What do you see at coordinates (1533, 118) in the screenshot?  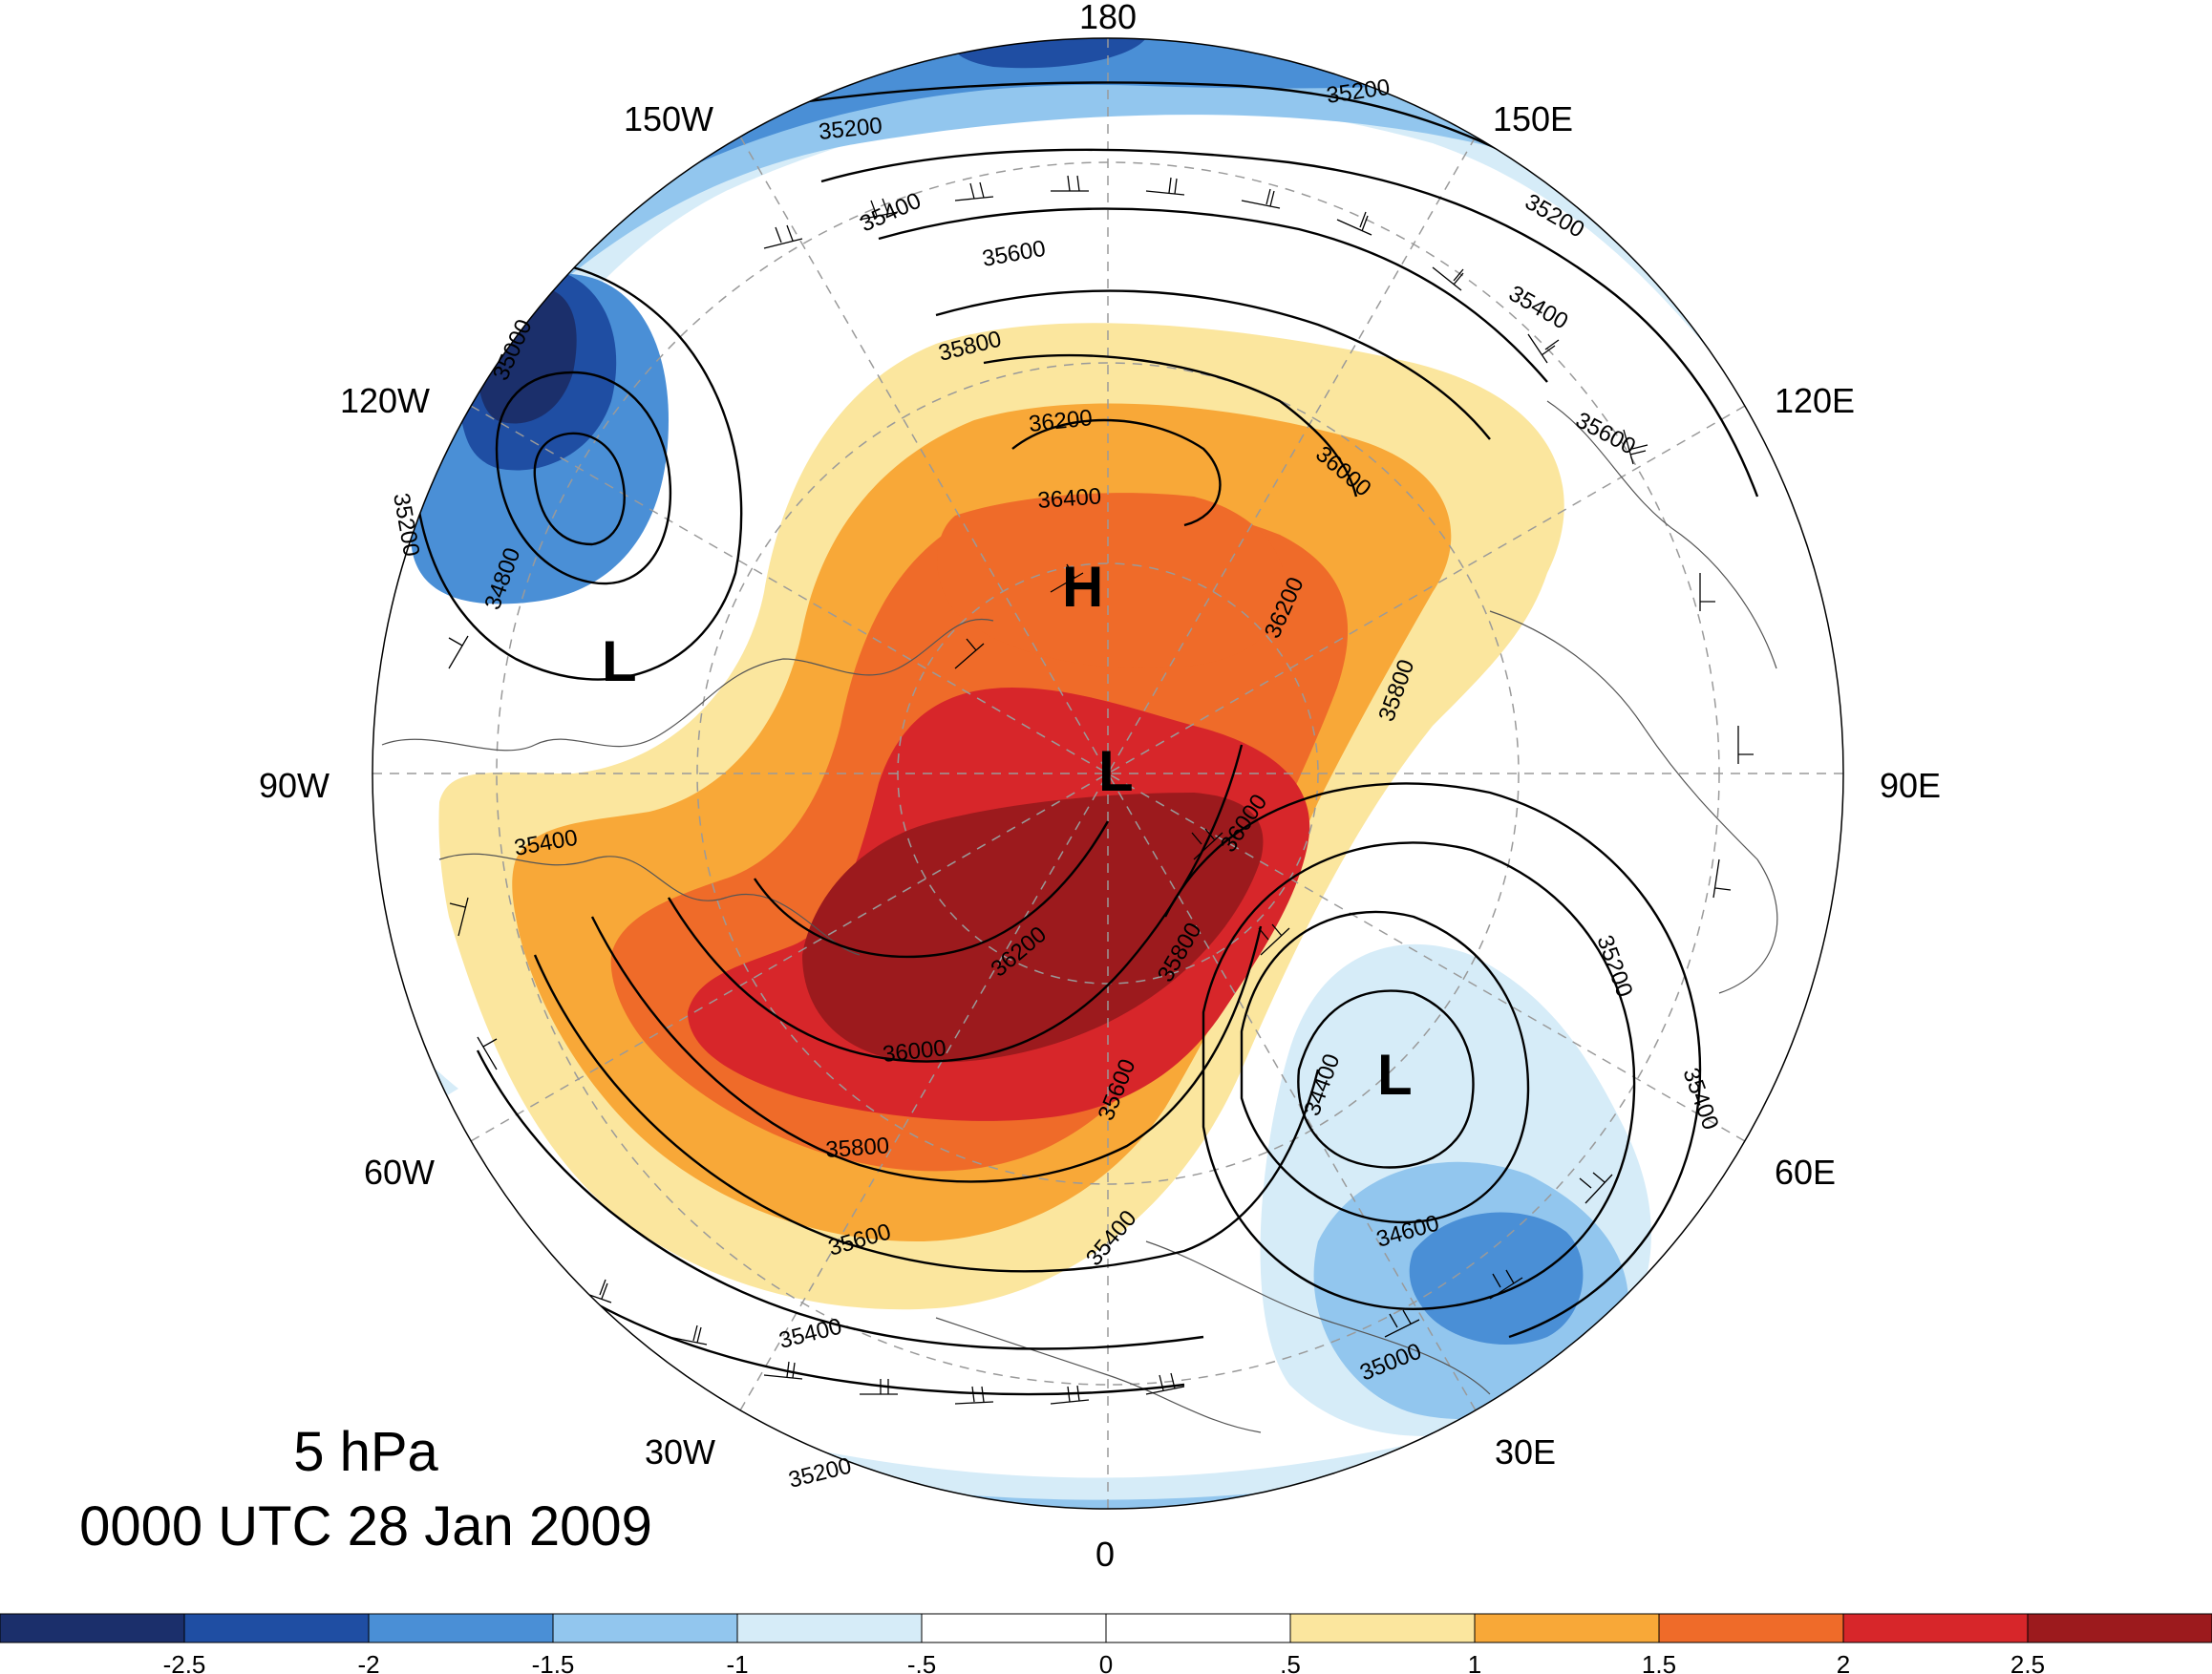 I see `longitude-label-150e: 150E` at bounding box center [1533, 118].